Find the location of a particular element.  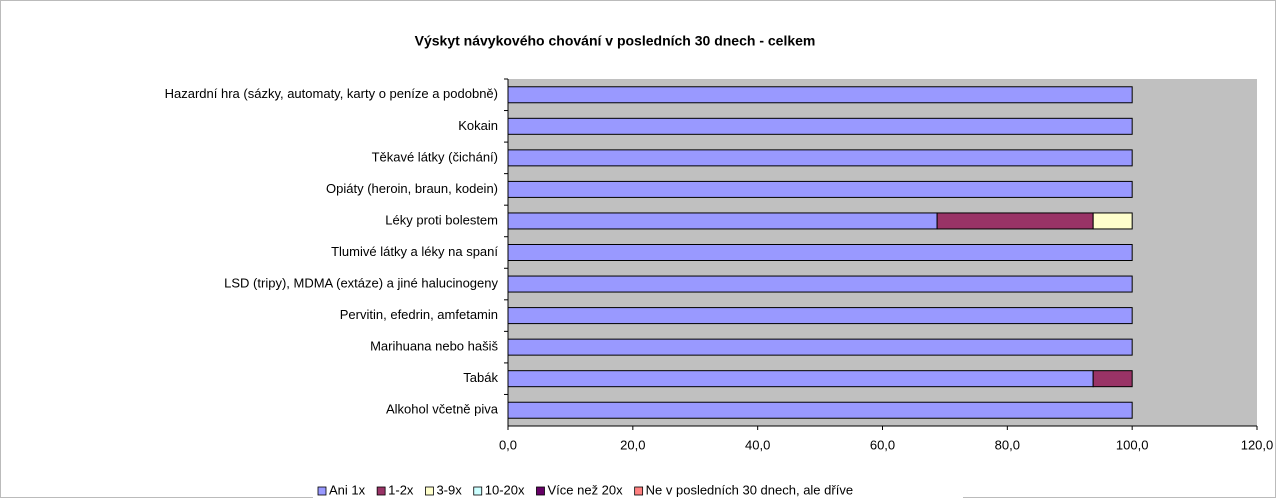

y-tick-label: Pervitin, efedrin, amfetamin is located at coordinates (419, 314).